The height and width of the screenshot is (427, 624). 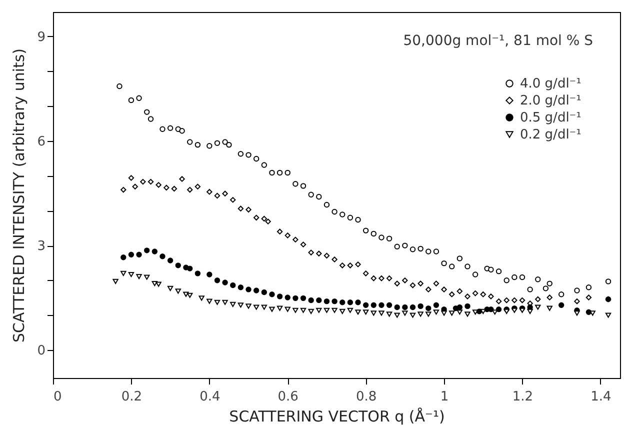 I want to click on x-tick-label: 0.2, so click(x=131, y=397).